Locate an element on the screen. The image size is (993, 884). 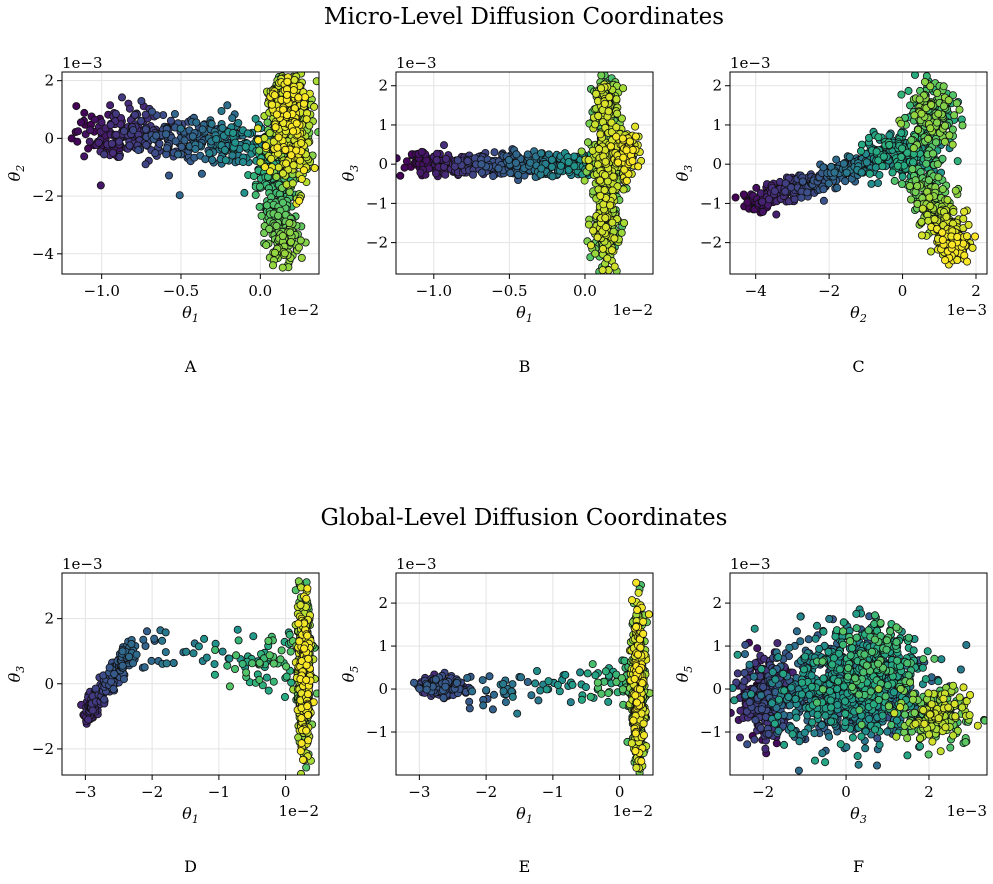
y-tick-label: 0 is located at coordinates (49, 138).